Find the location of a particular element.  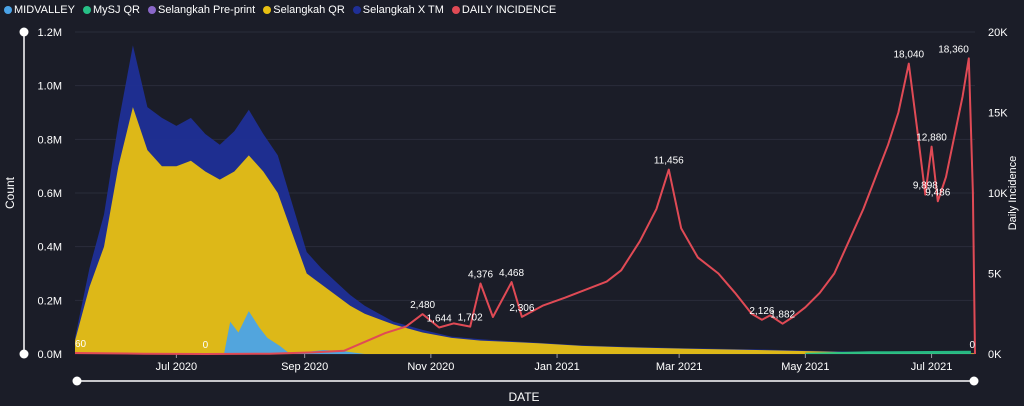

y-axis-ticks: 0.0M 0.2M 0.4M 0.6M 0.8M 1.0M 1.2M is located at coordinates (50, 194).